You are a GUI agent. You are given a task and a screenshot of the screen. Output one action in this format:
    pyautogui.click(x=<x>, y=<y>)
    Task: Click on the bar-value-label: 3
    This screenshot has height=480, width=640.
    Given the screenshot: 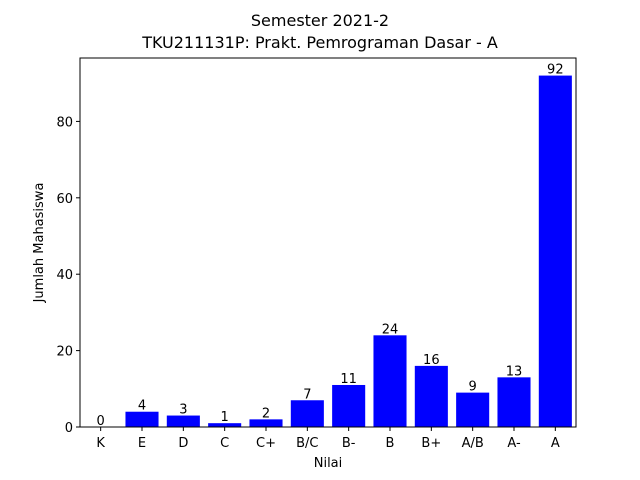 What is the action you would take?
    pyautogui.click(x=183, y=410)
    